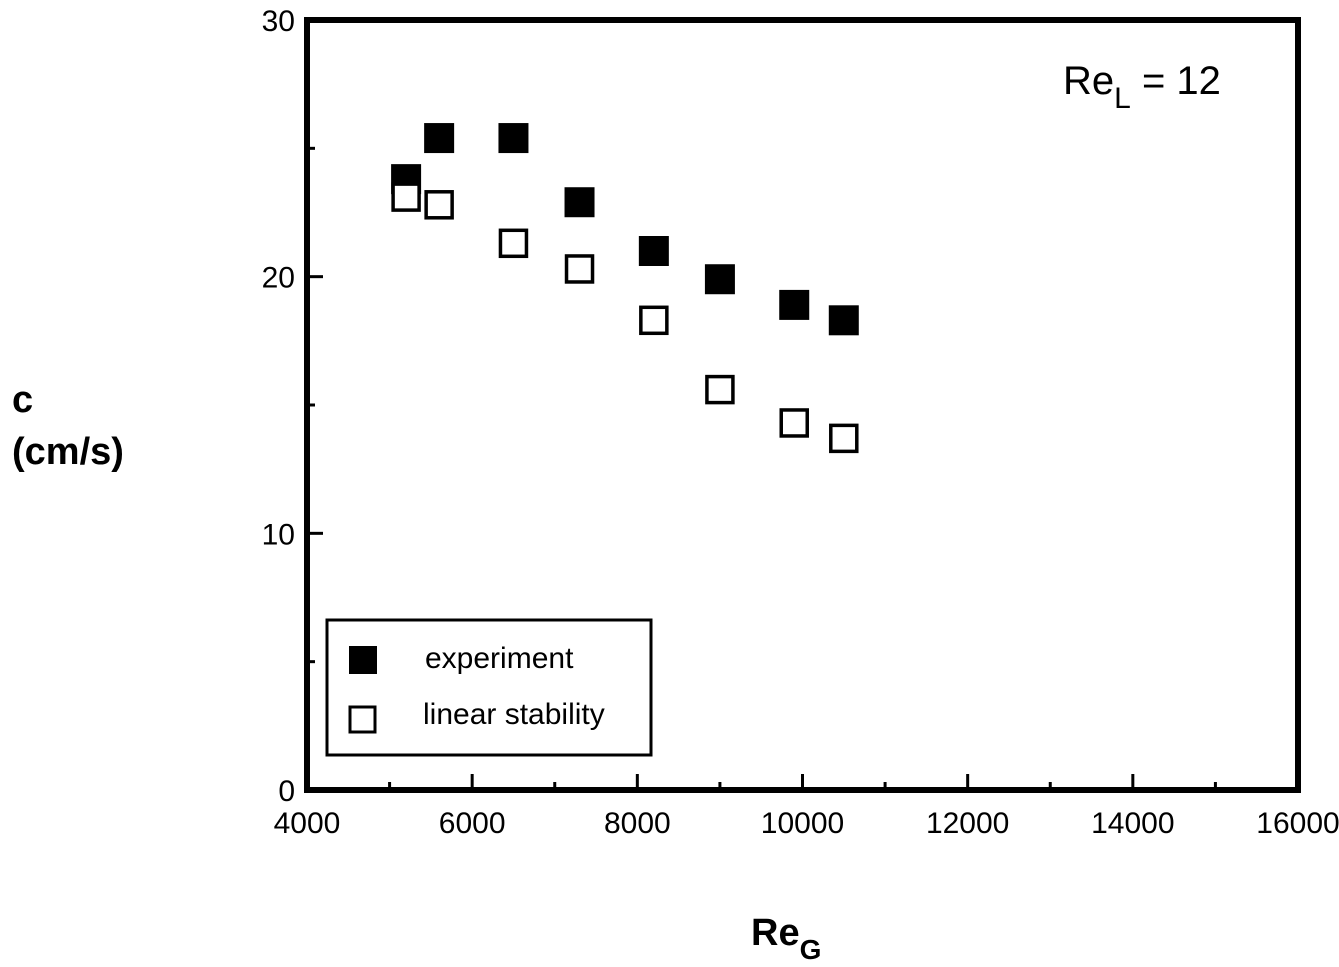  What do you see at coordinates (1297, 823) in the screenshot?
I see `x-tick-label-16000: 16000` at bounding box center [1297, 823].